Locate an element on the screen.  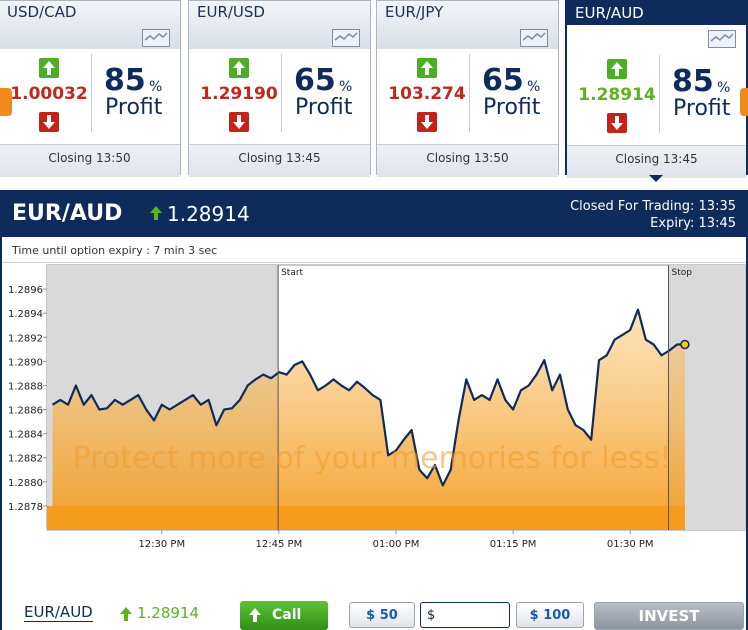
y-tick-label: 1.2884 is located at coordinates (25, 435).